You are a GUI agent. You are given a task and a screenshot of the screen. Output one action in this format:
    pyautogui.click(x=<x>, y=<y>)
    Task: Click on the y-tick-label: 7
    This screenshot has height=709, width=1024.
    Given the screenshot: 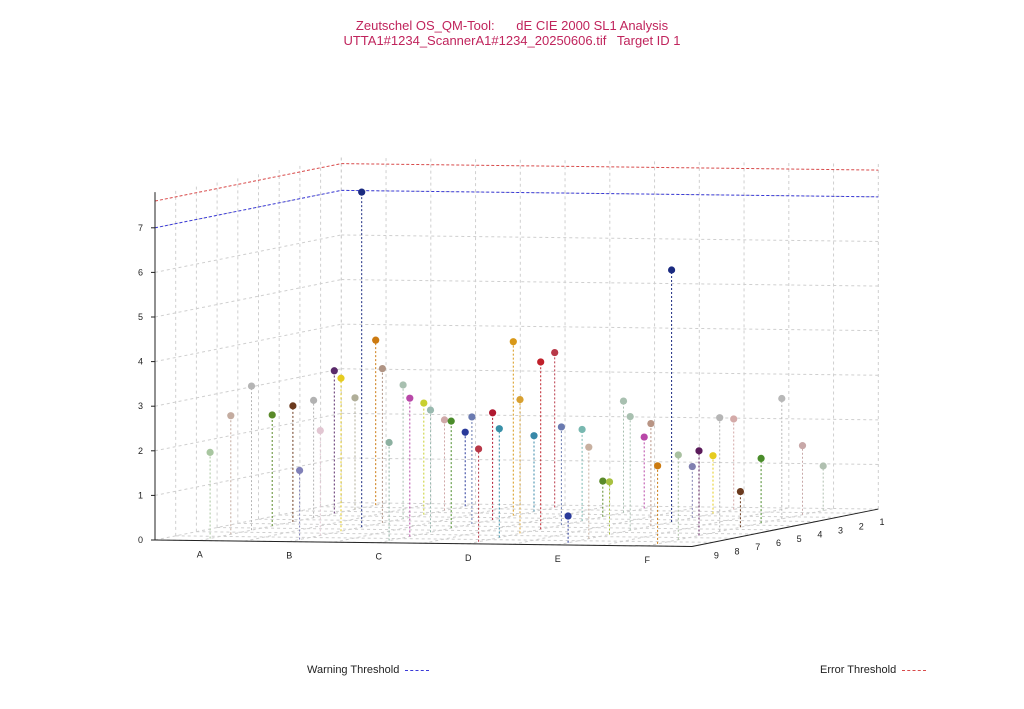 What is the action you would take?
    pyautogui.click(x=757, y=547)
    